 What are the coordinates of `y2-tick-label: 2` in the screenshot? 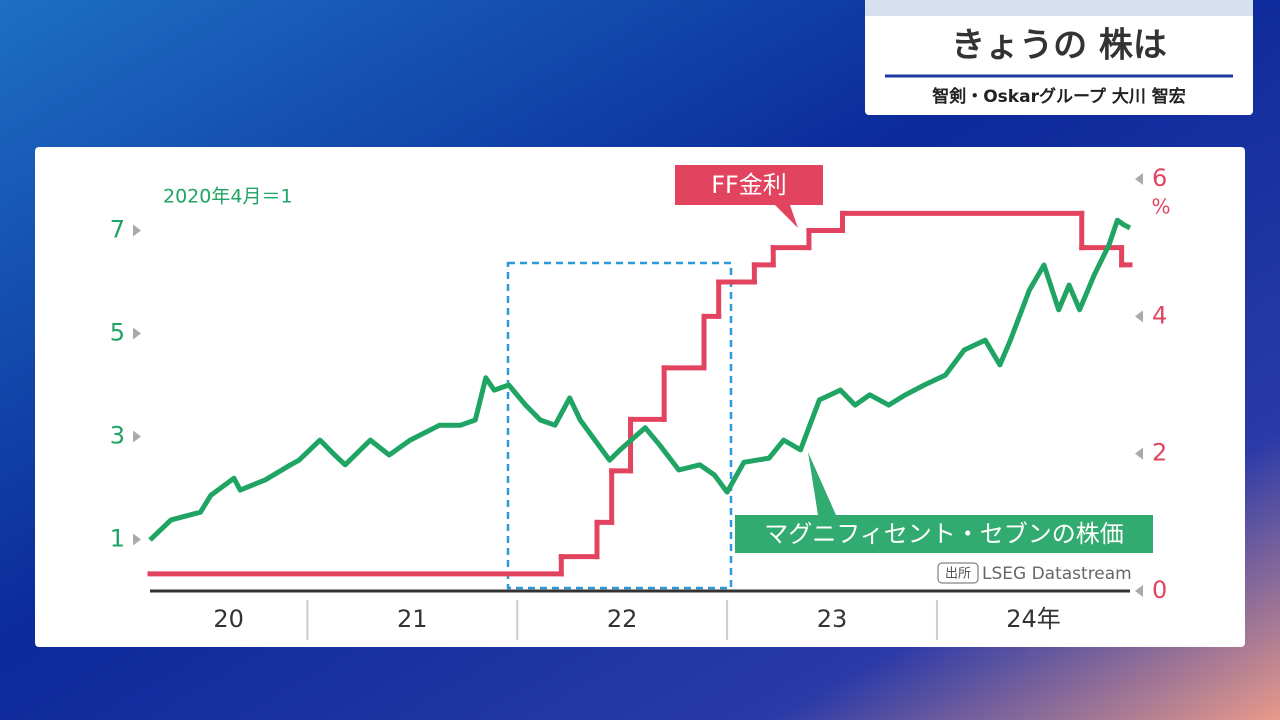 It's located at (1159, 453).